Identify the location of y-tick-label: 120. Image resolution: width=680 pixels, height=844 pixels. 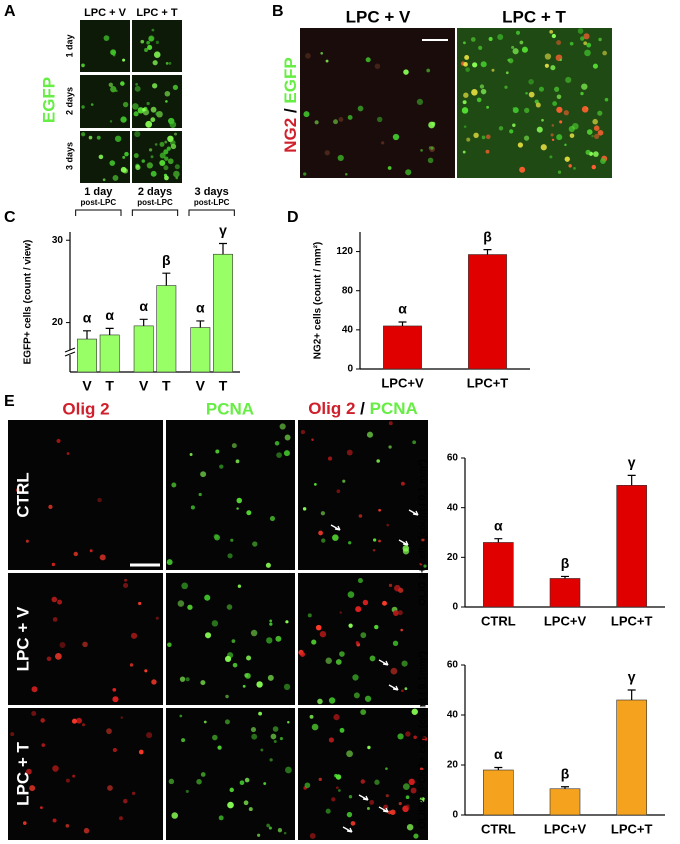
(344, 251).